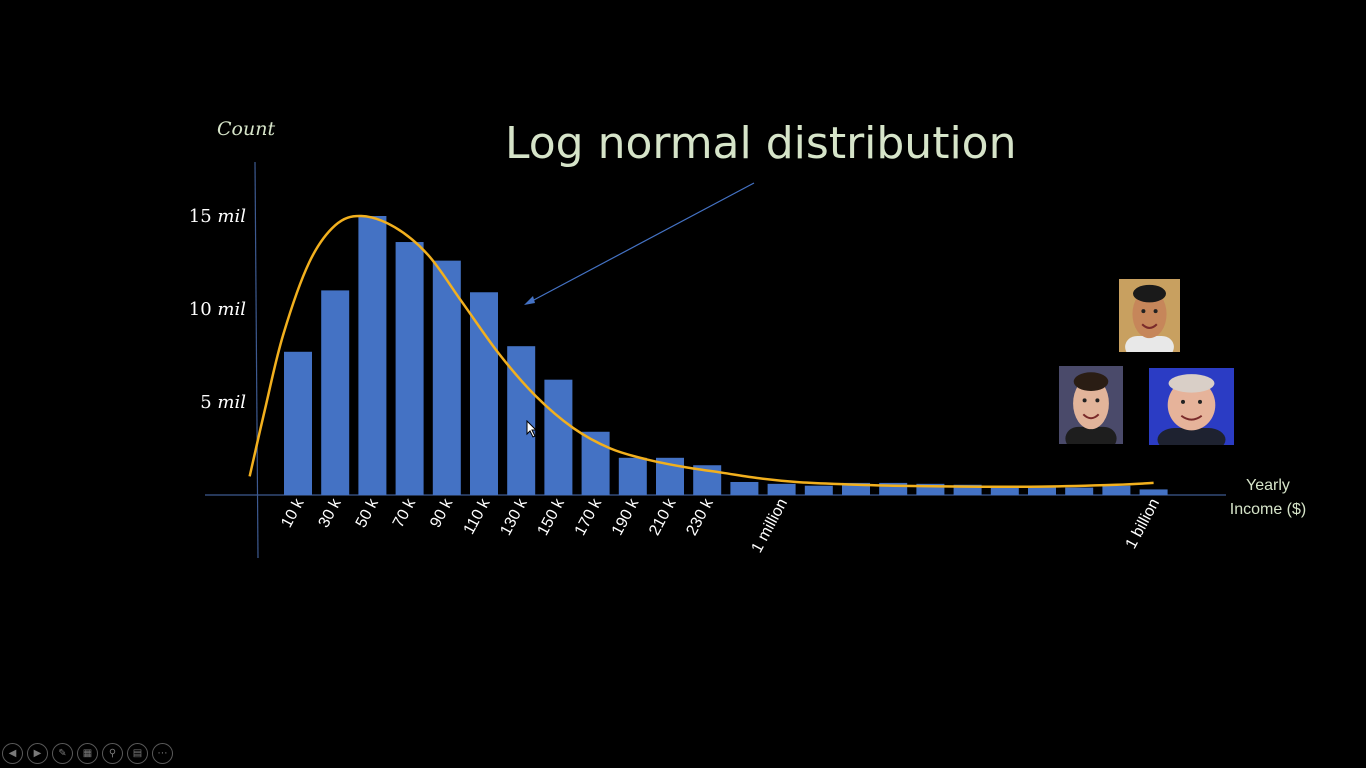  What do you see at coordinates (477, 516) in the screenshot?
I see `x-tick-label: 110 k` at bounding box center [477, 516].